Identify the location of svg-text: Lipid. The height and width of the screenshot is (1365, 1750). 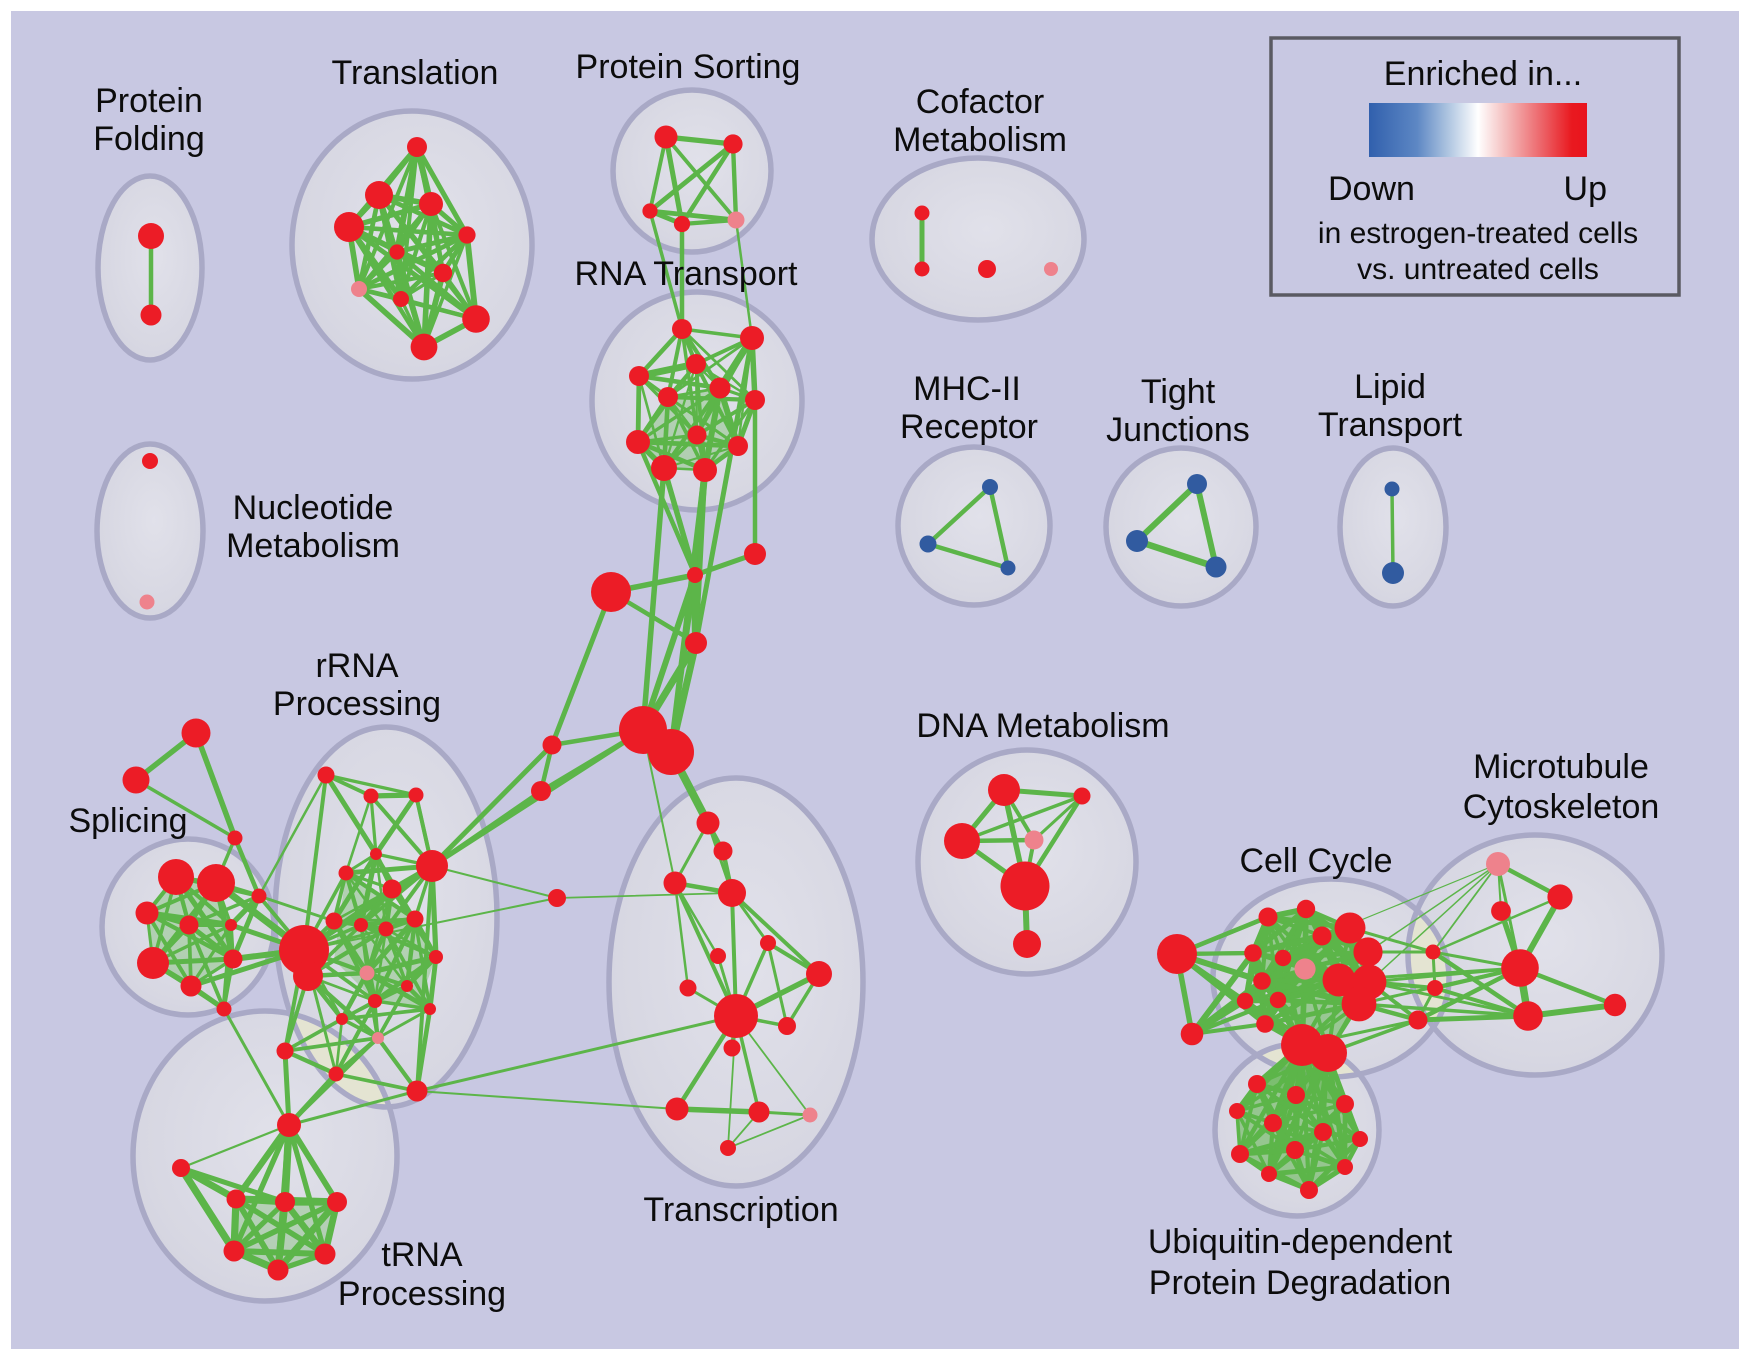
(1390, 387).